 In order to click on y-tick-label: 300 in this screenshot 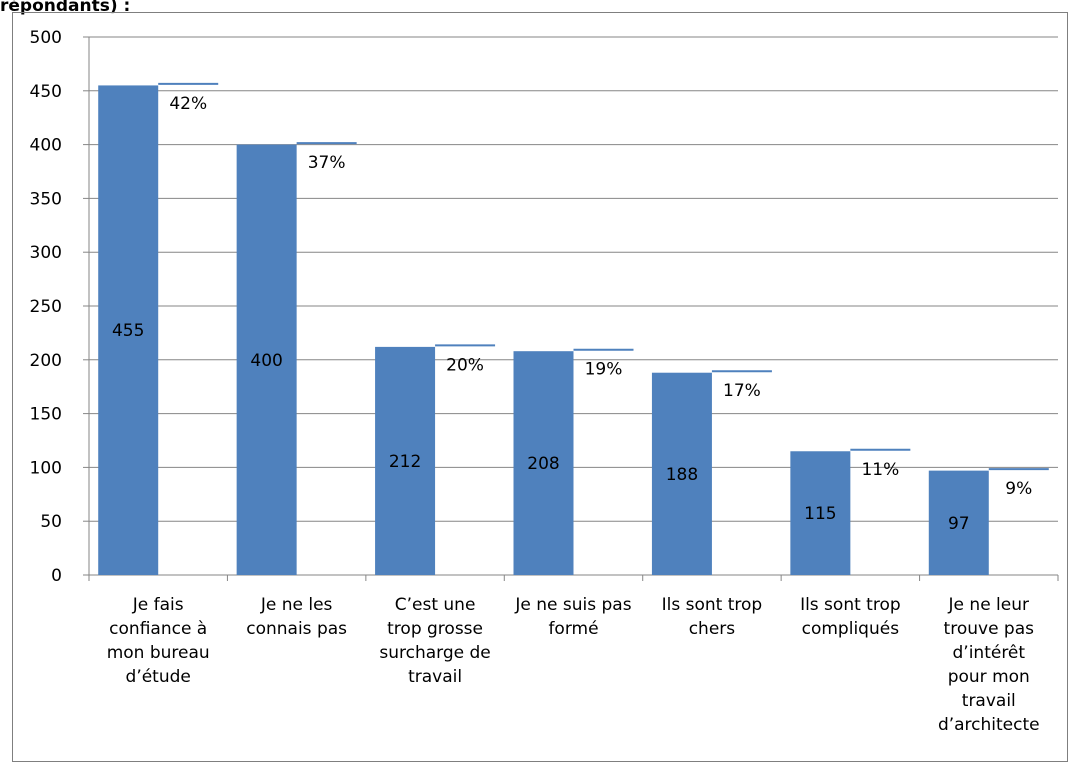, I will do `click(46, 253)`.